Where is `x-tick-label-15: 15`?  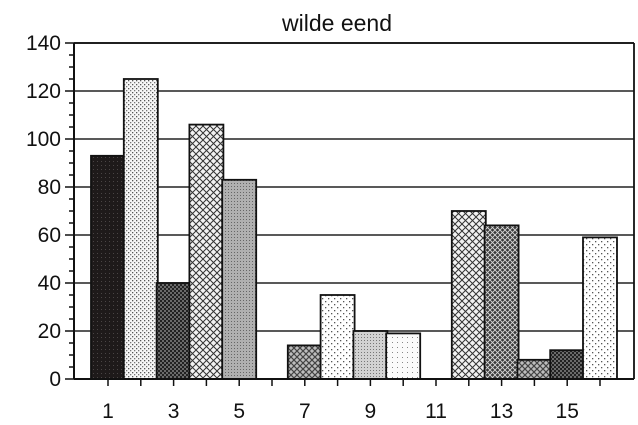
x-tick-label-15: 15 is located at coordinates (567, 411).